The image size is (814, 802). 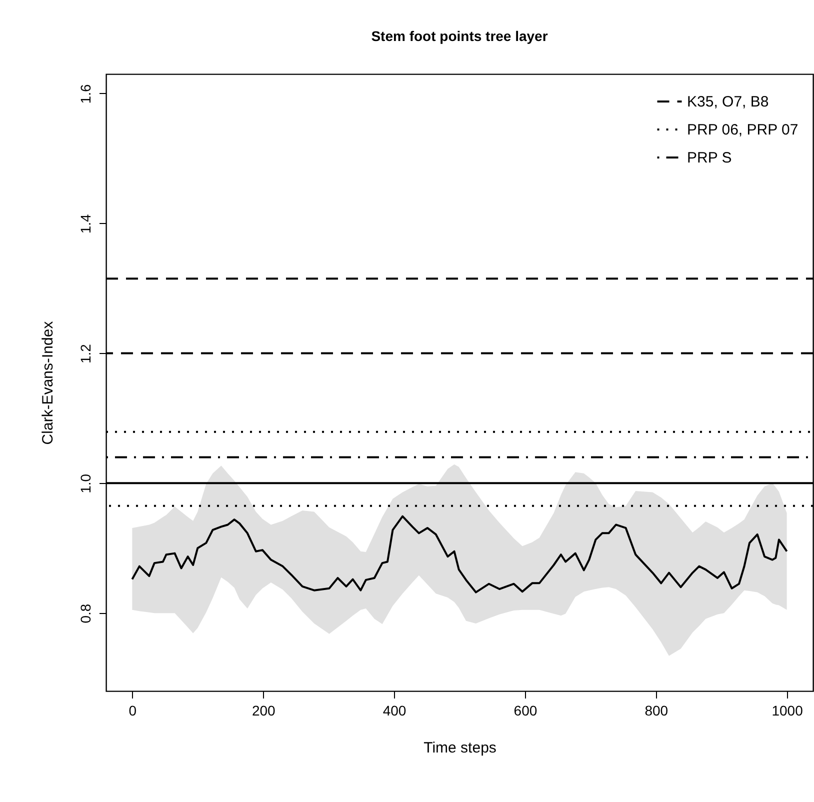 What do you see at coordinates (264, 710) in the screenshot?
I see `x-tick-label: 200` at bounding box center [264, 710].